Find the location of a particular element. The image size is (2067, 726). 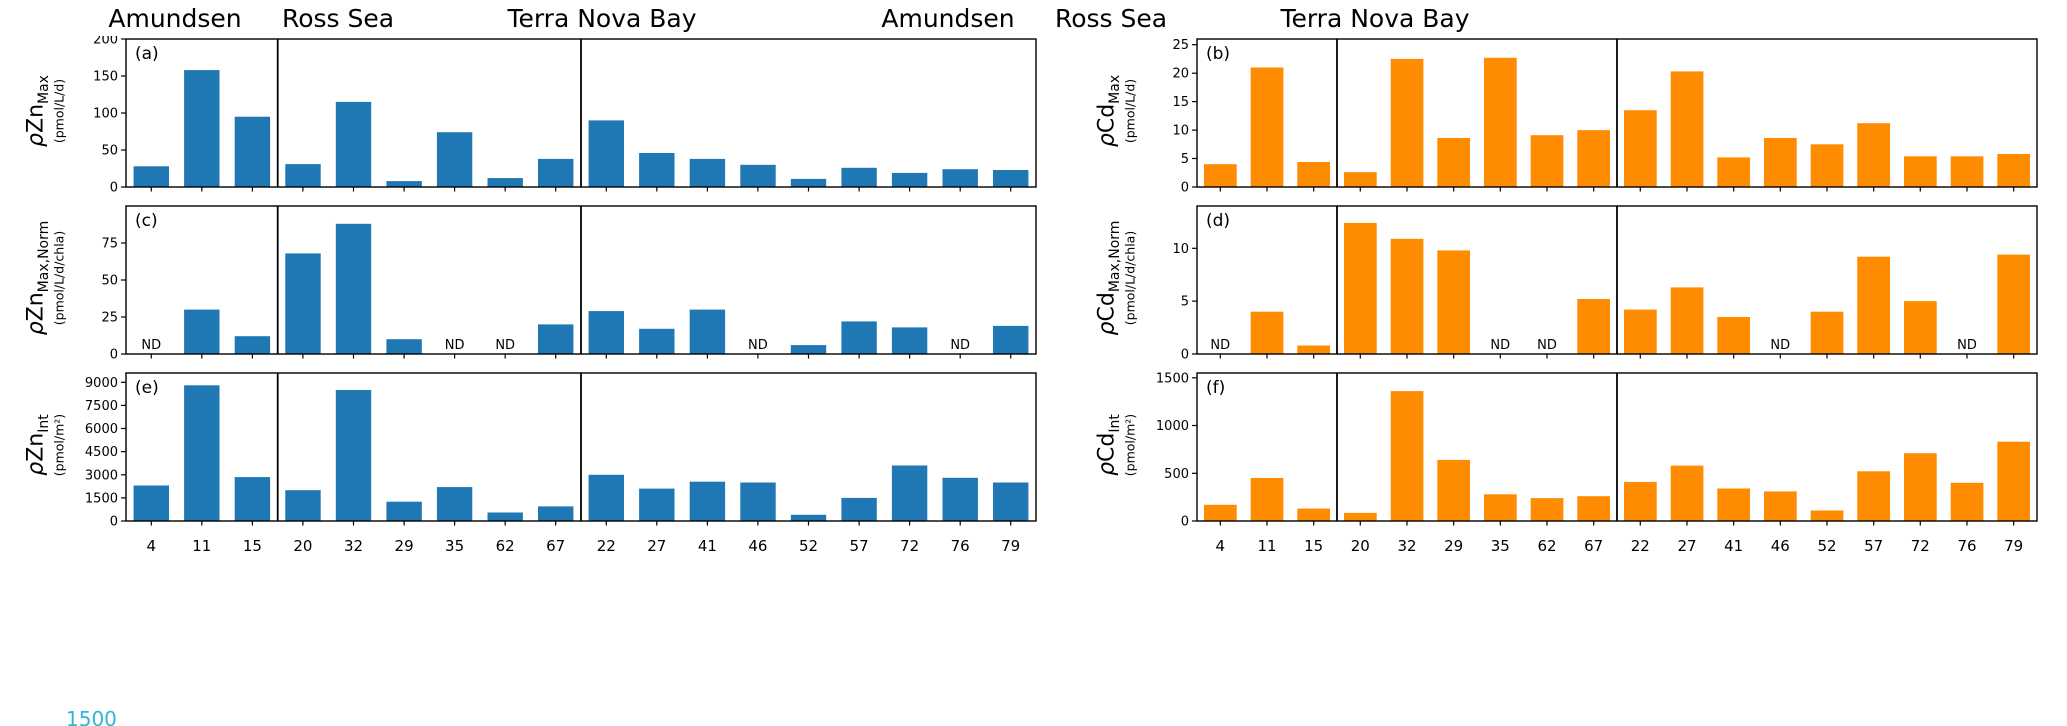

x-tick-label: 41 is located at coordinates (707, 546).